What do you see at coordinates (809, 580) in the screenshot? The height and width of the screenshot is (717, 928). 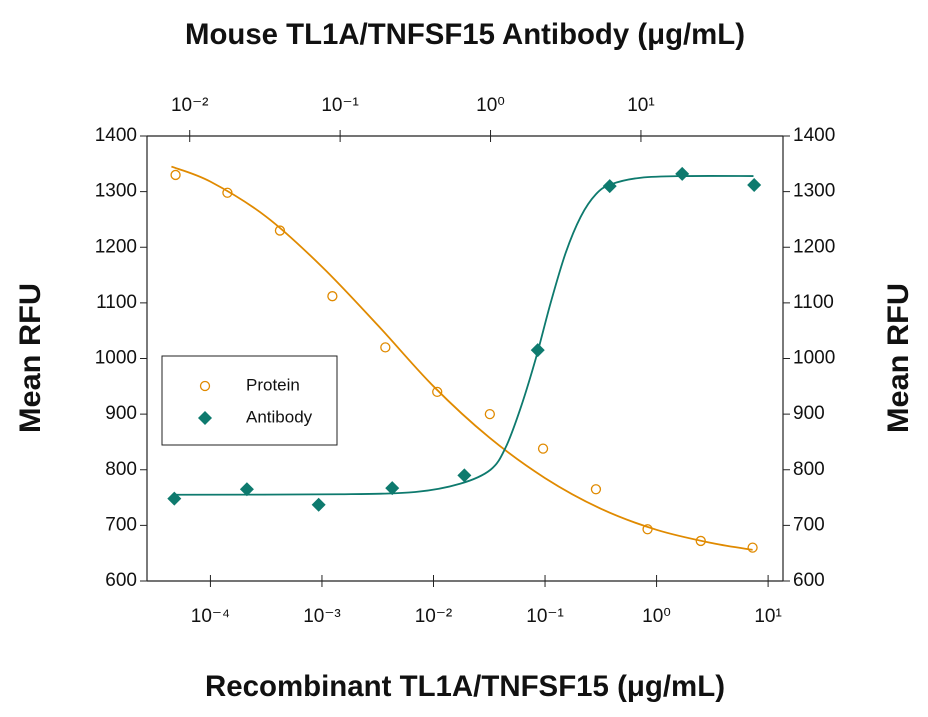 I see `y2-tick-label: 600` at bounding box center [809, 580].